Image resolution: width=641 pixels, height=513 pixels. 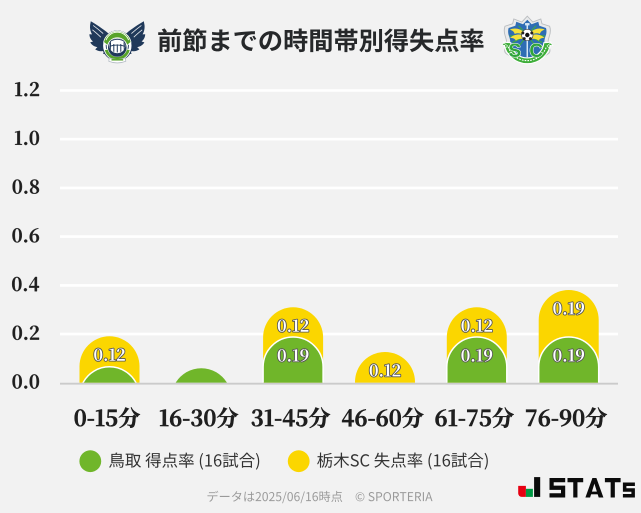 I want to click on svg-text: S, so click(x=514, y=51).